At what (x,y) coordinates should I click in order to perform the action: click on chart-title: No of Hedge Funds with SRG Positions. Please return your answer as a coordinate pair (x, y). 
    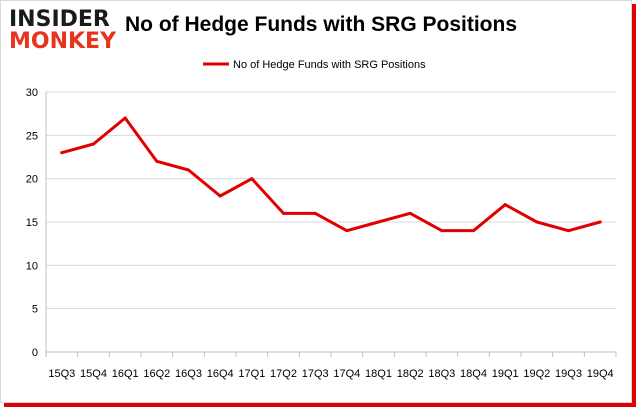
    Looking at the image, I should click on (321, 24).